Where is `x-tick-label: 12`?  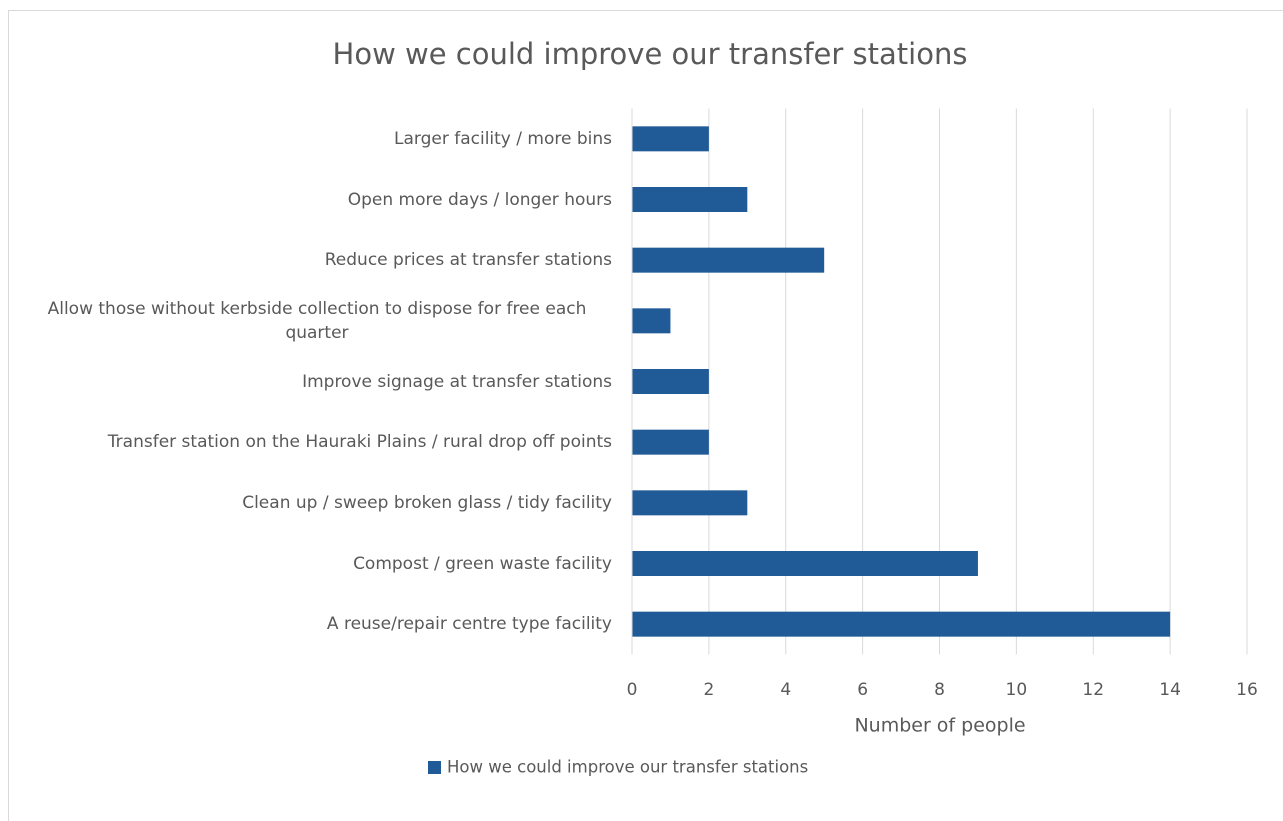 x-tick-label: 12 is located at coordinates (1093, 690).